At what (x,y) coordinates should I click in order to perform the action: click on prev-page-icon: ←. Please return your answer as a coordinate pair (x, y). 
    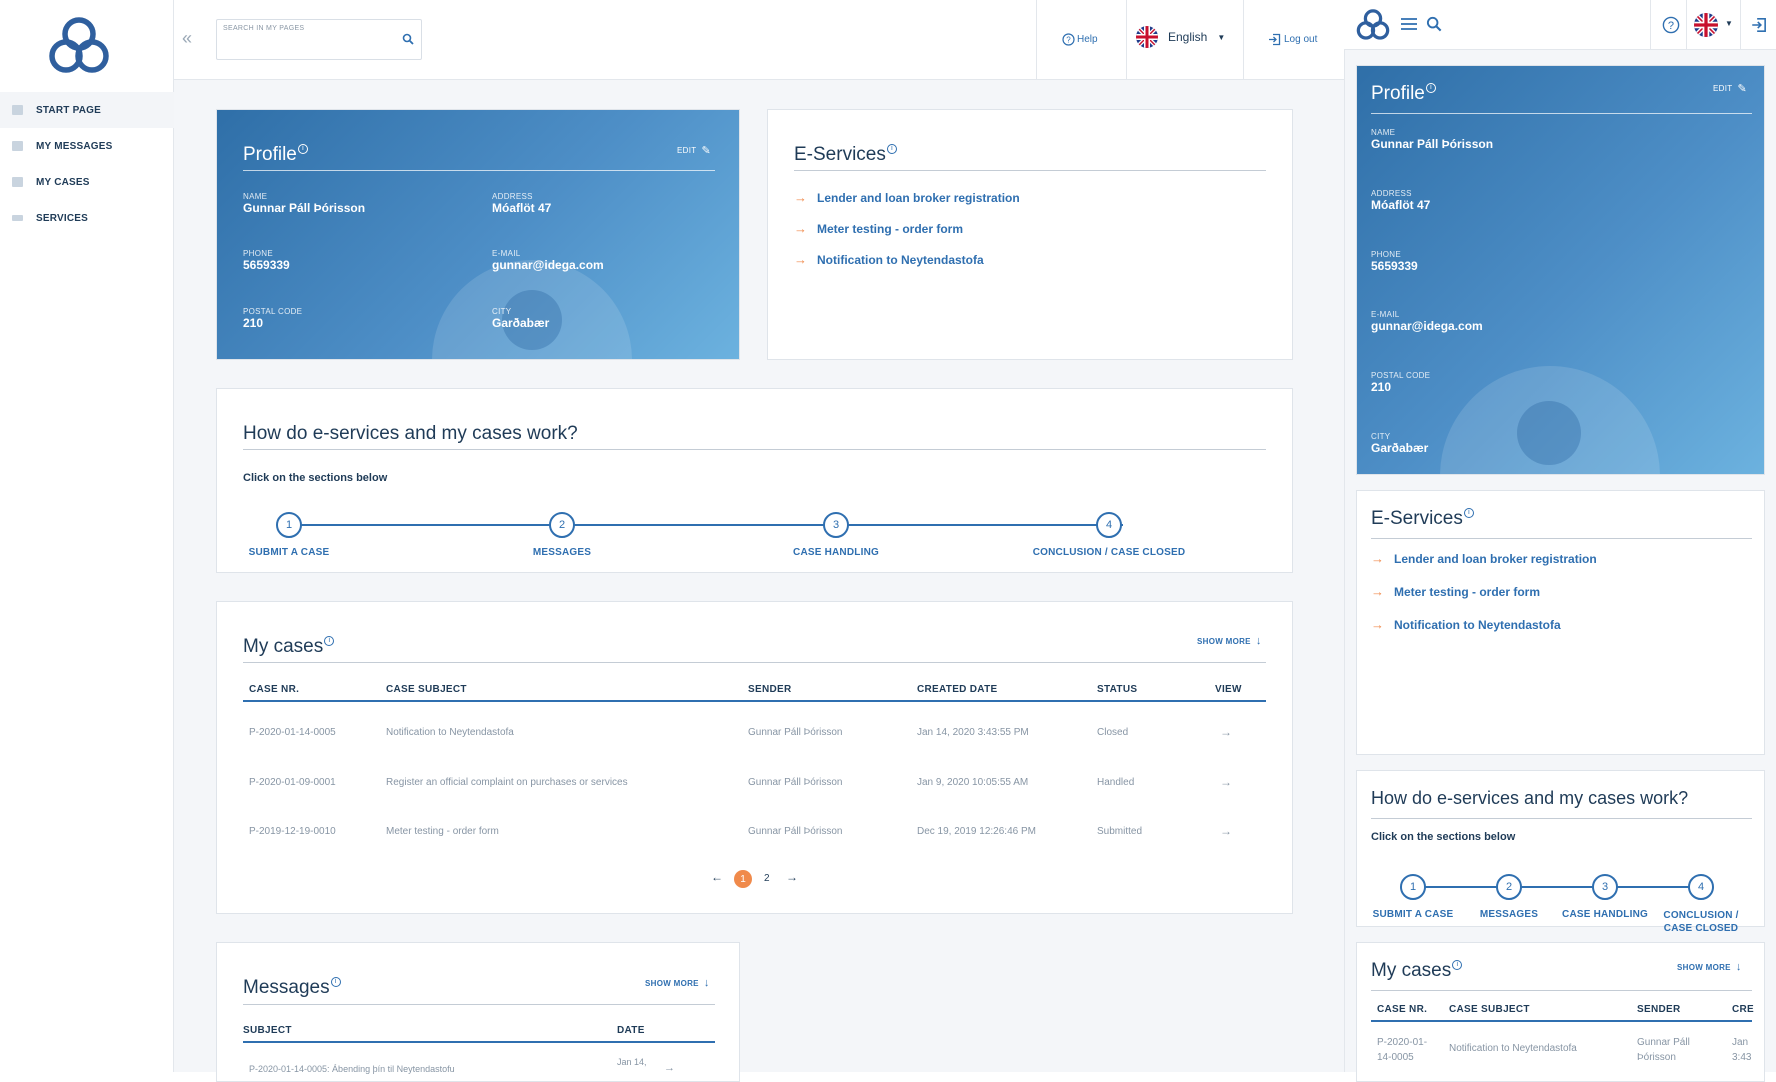
    Looking at the image, I should click on (717, 877).